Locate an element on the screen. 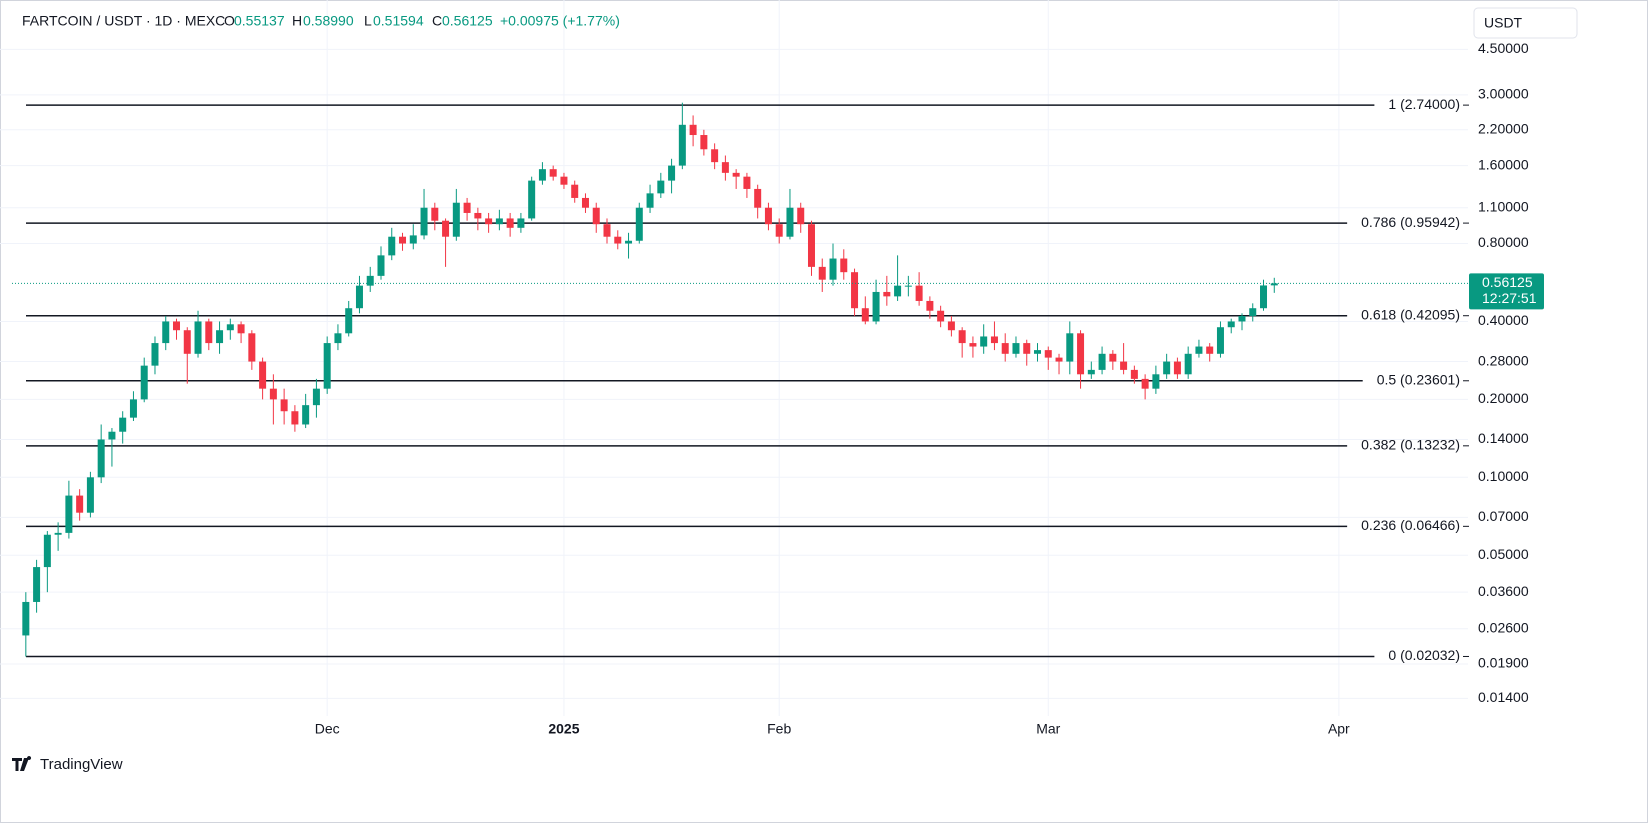 This screenshot has width=1648, height=823. x-tick-label: Feb is located at coordinates (779, 729).